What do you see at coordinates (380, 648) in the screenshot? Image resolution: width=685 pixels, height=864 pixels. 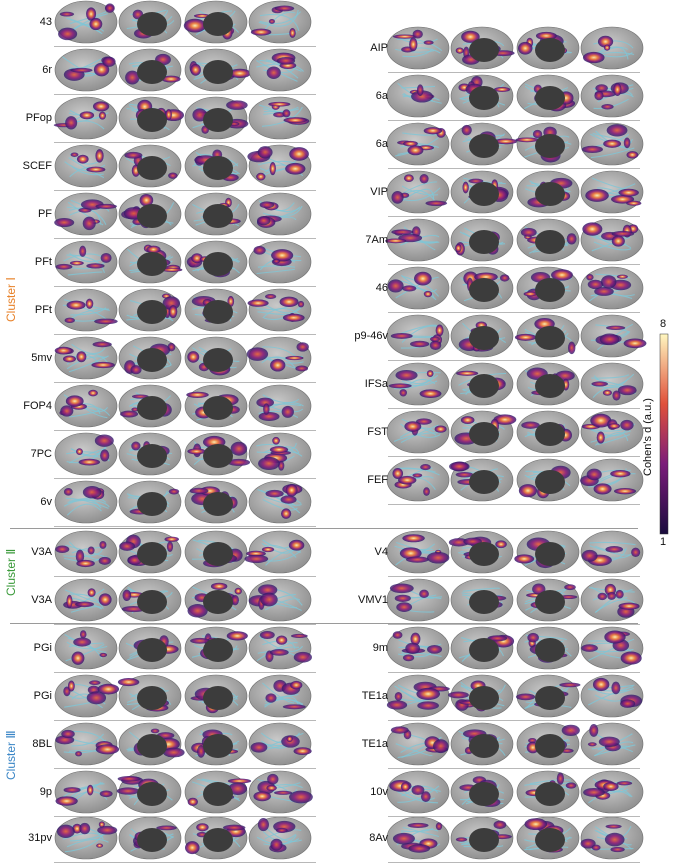 I see `region-label: 9m` at bounding box center [380, 648].